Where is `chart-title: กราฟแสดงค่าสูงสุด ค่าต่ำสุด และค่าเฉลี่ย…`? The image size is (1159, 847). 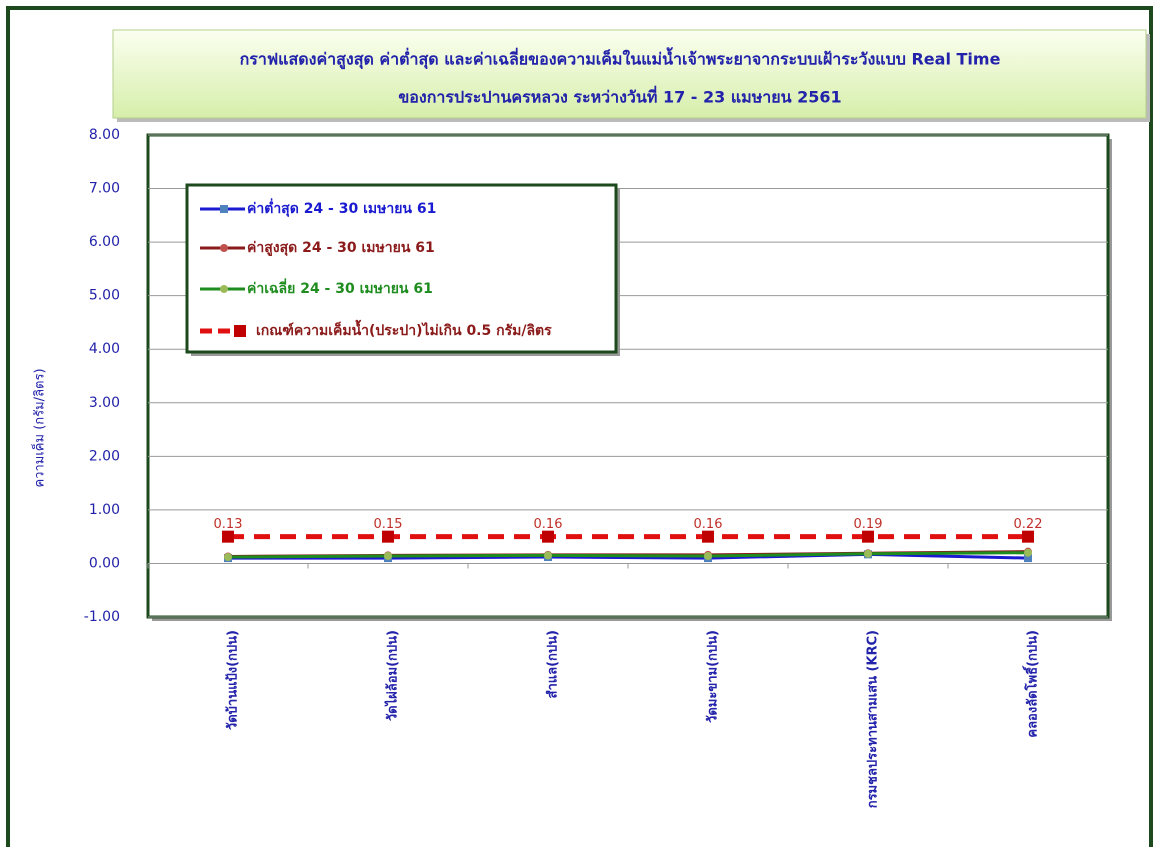 chart-title: กราฟแสดงค่าสูงสุด ค่าต่ำสุด และค่าเฉลี่ย… is located at coordinates (620, 59).